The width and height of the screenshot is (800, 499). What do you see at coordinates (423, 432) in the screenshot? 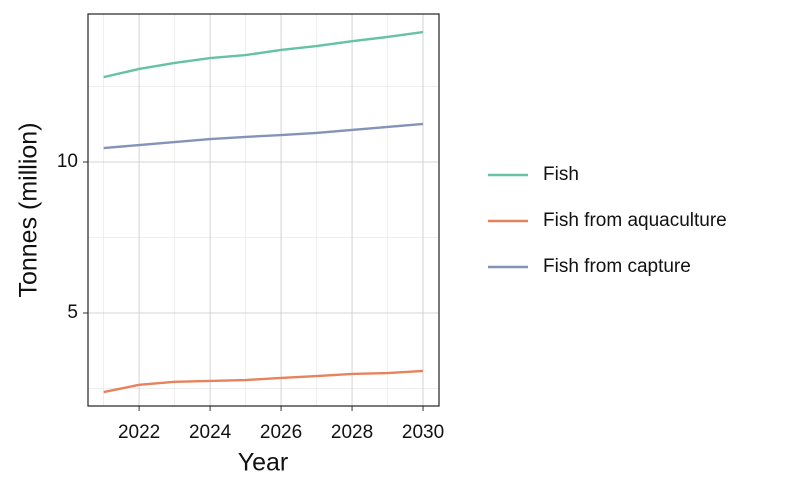
I see `x-tick-label: 2030` at bounding box center [423, 432].